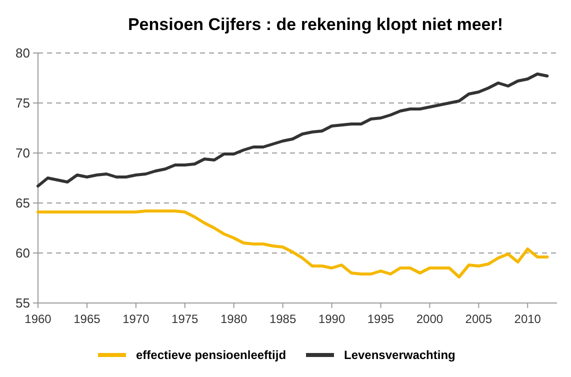 This screenshot has height=377, width=571. What do you see at coordinates (528, 319) in the screenshot?
I see `x-tick-label: 2010` at bounding box center [528, 319].